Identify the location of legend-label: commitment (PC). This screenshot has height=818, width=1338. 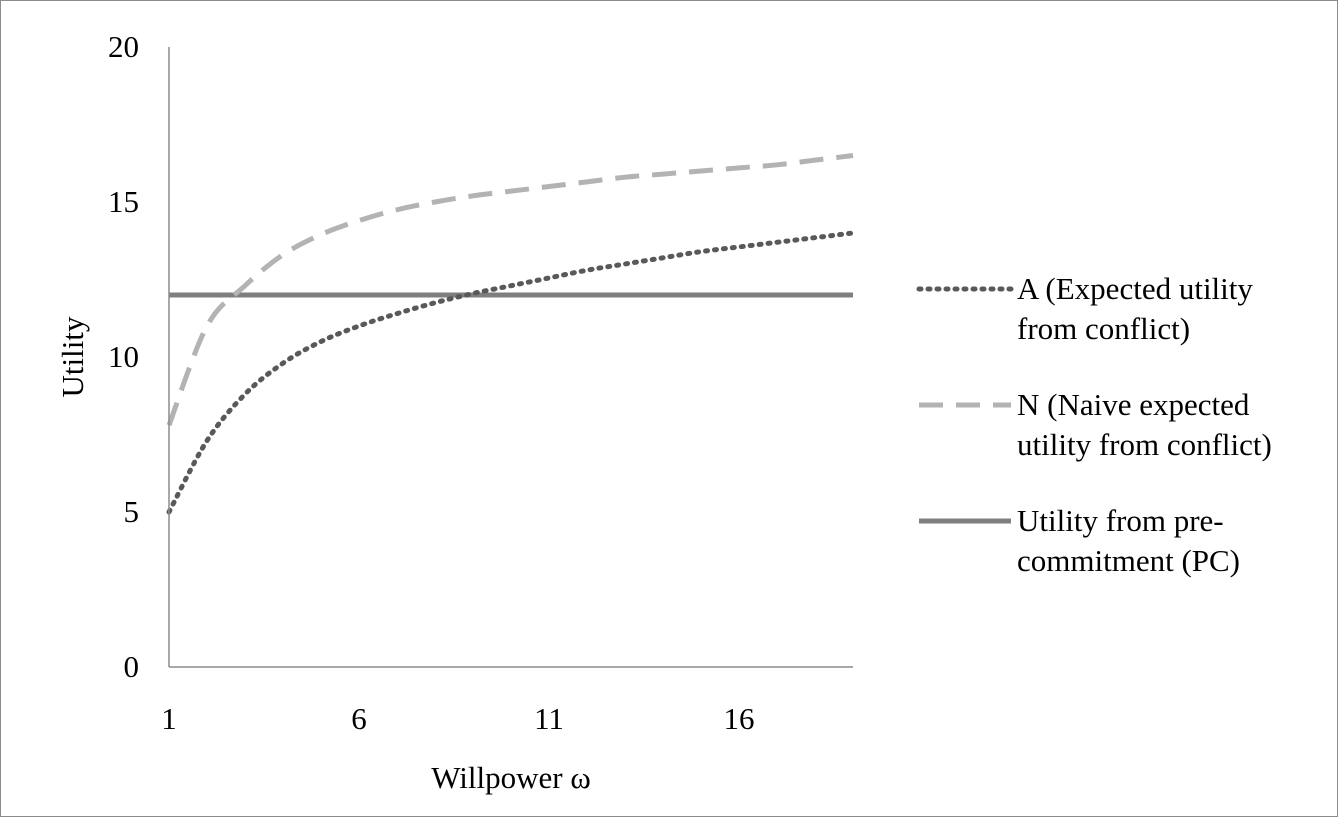
(1128, 560).